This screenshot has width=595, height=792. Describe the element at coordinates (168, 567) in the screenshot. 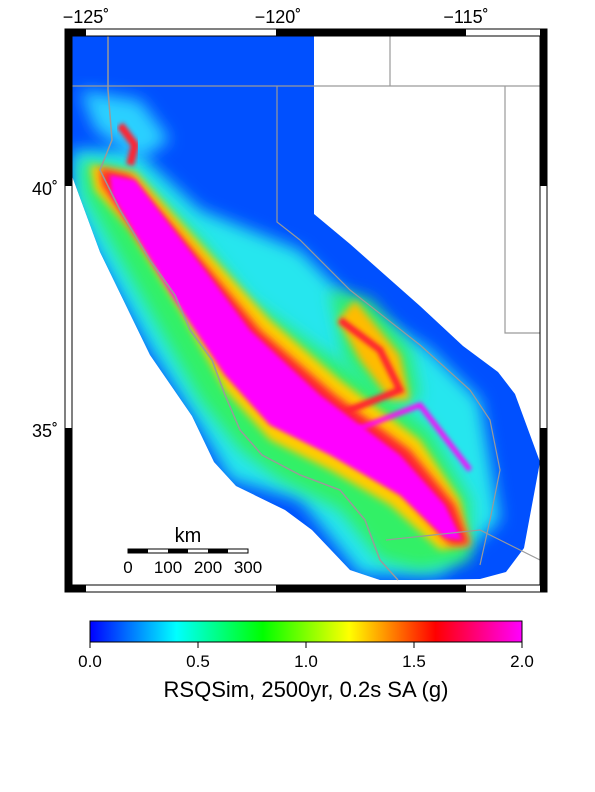

I see `scale-tick-100: 100` at that location.